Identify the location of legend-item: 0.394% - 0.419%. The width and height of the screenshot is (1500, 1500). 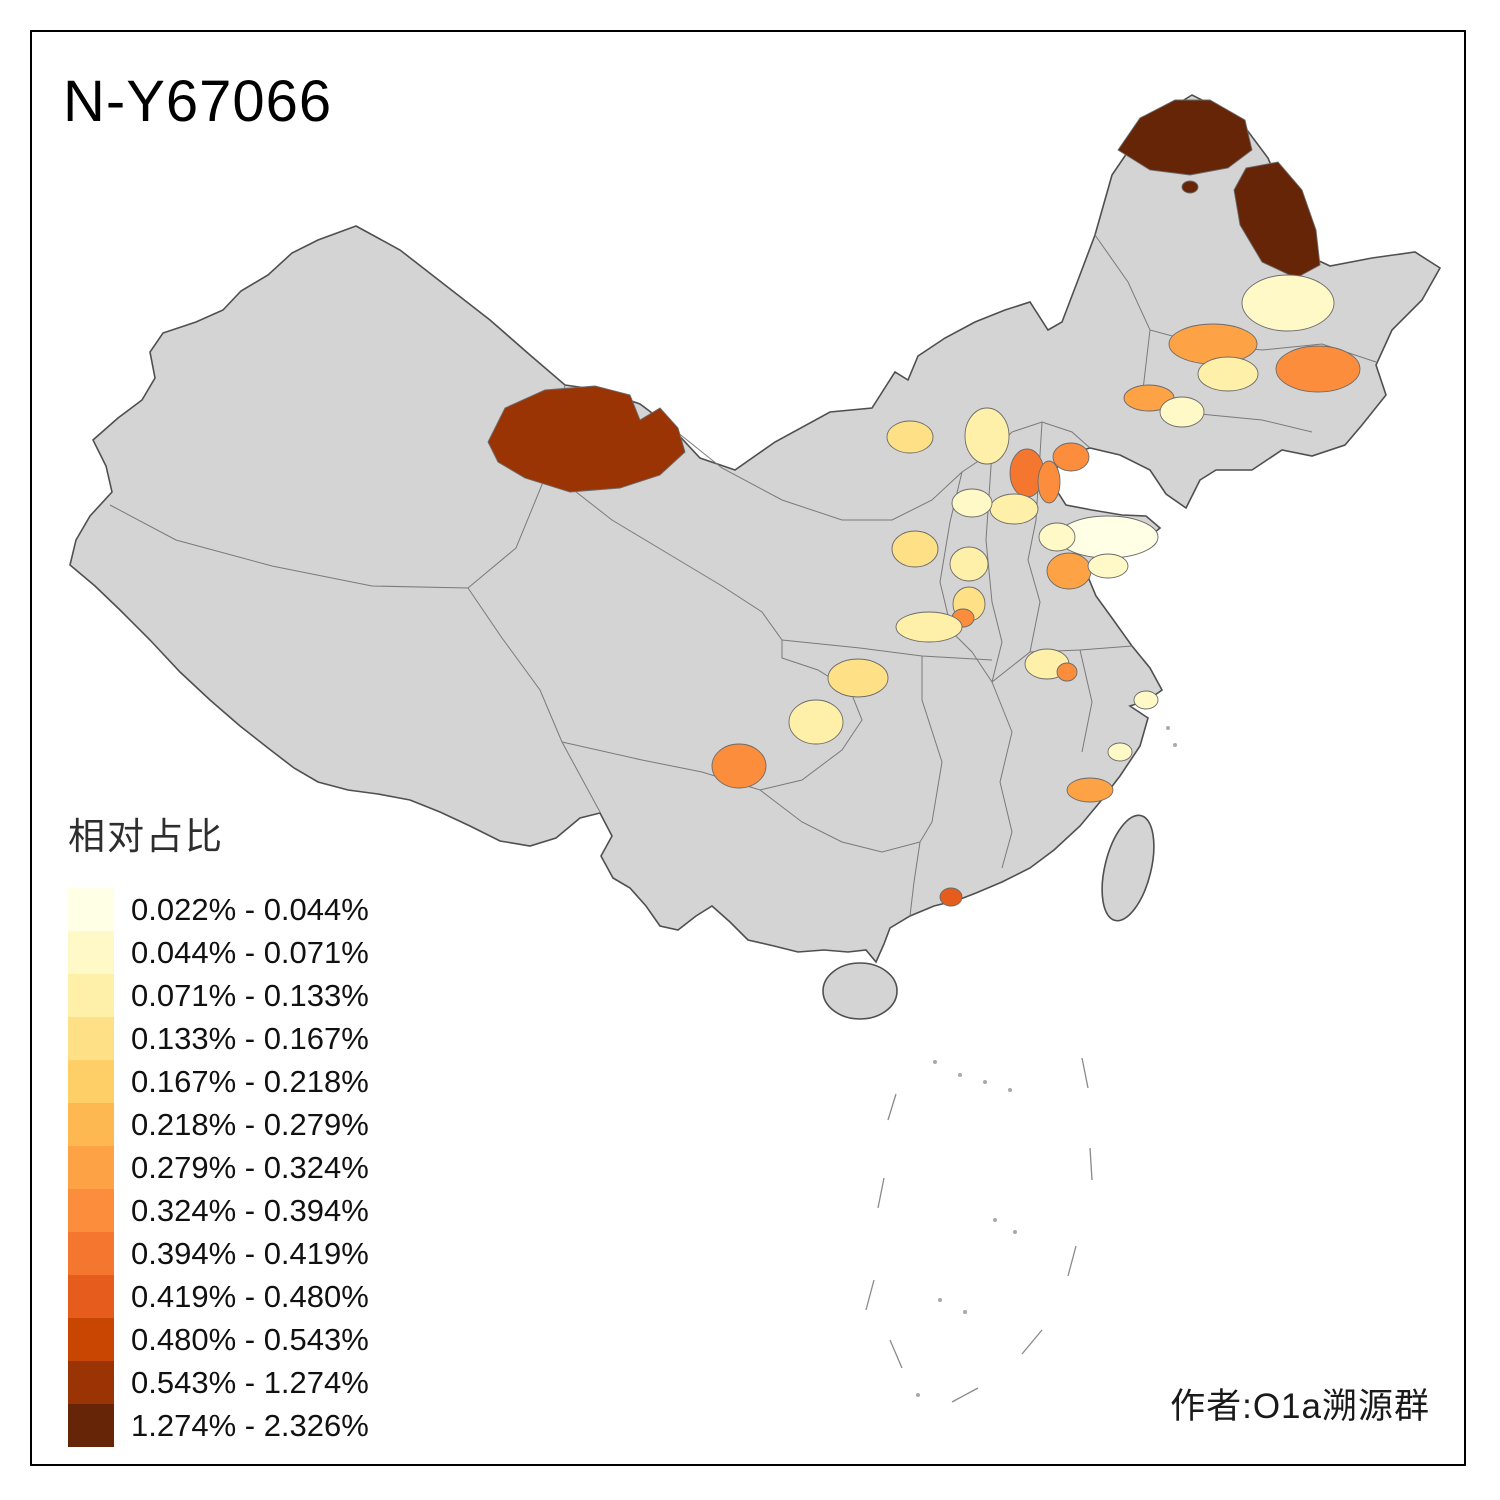
(248, 1253).